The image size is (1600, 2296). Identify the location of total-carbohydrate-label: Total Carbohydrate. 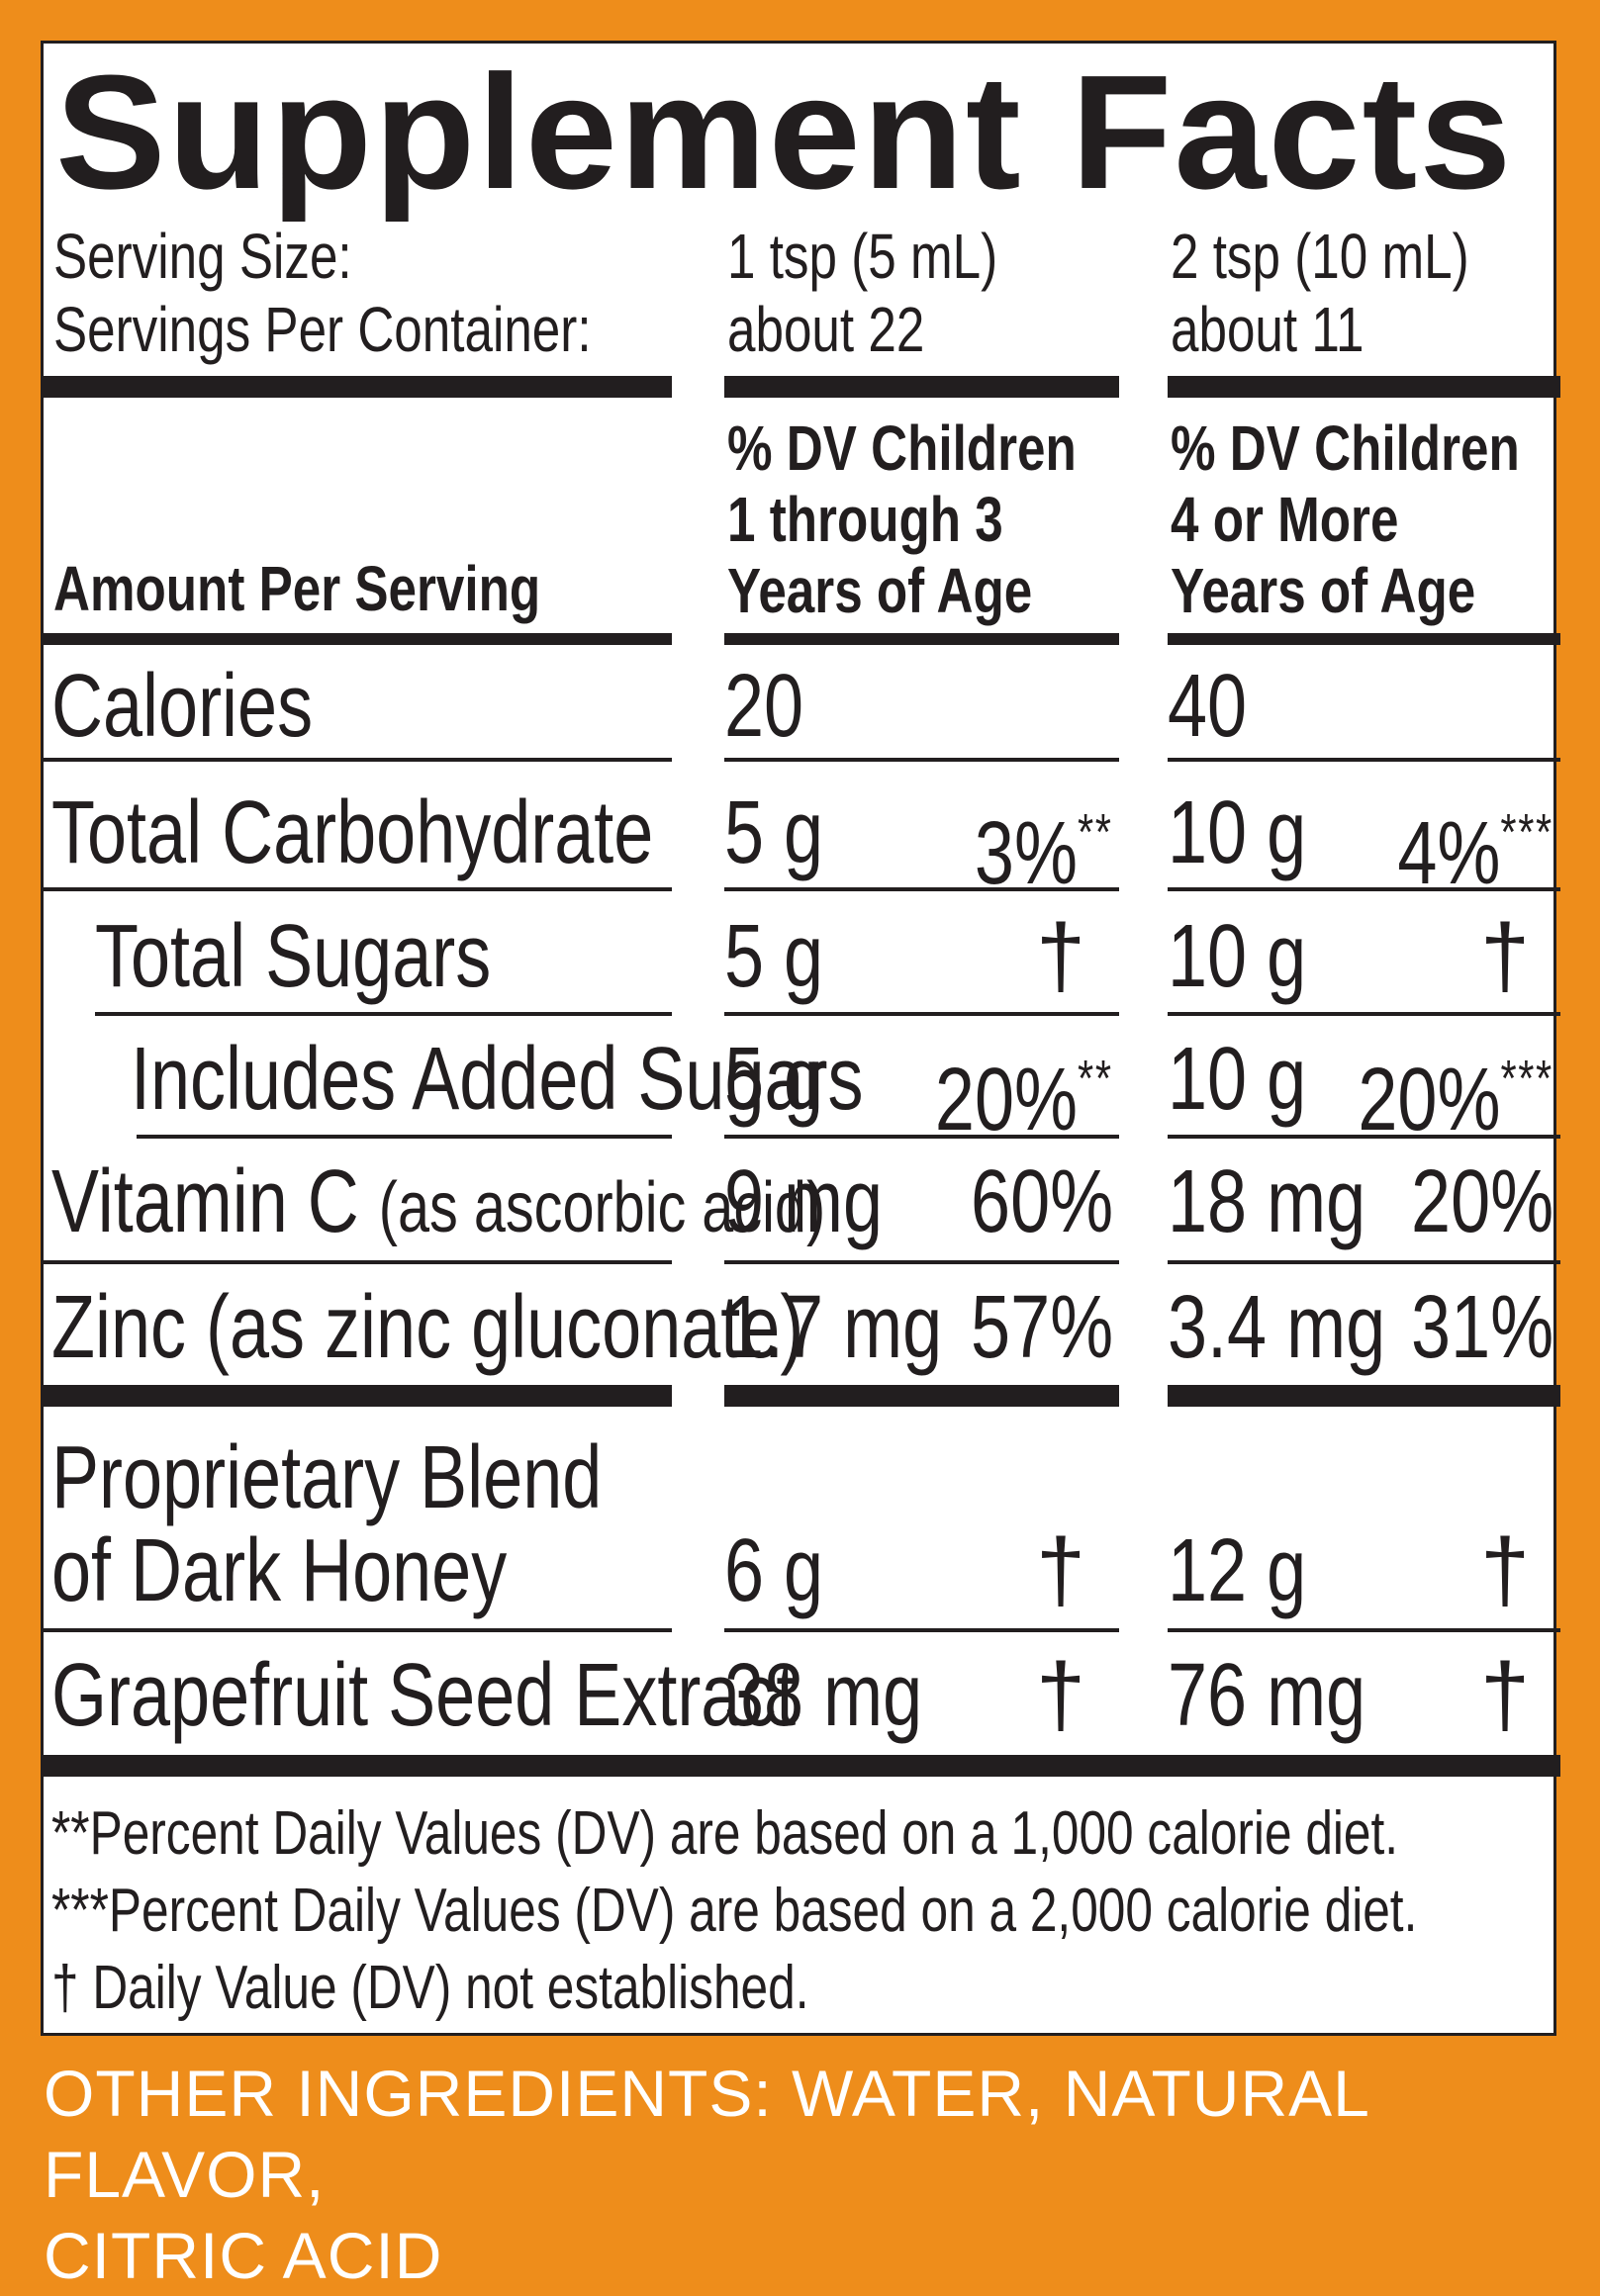
(352, 832).